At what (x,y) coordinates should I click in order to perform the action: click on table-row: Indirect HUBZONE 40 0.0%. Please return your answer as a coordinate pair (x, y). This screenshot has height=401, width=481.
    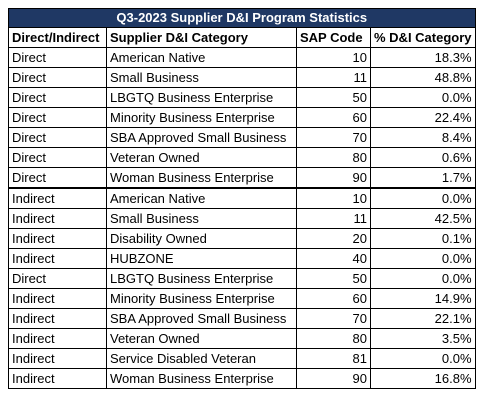
    Looking at the image, I should click on (242, 258).